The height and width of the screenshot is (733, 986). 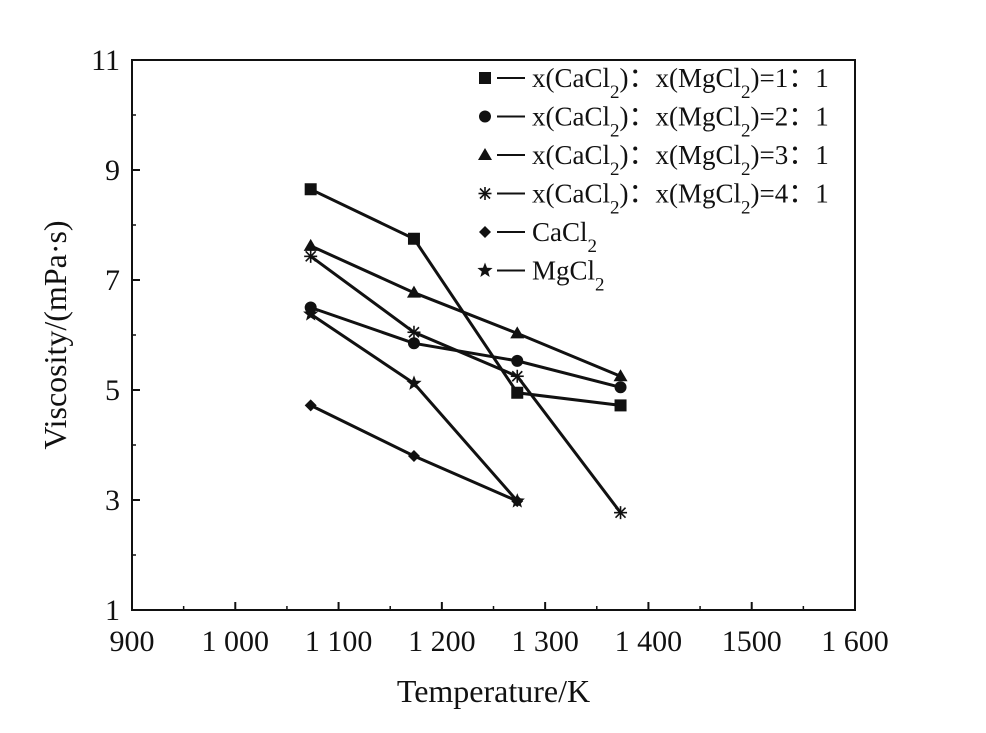 I want to click on x-tick-label: 900, so click(x=132, y=641).